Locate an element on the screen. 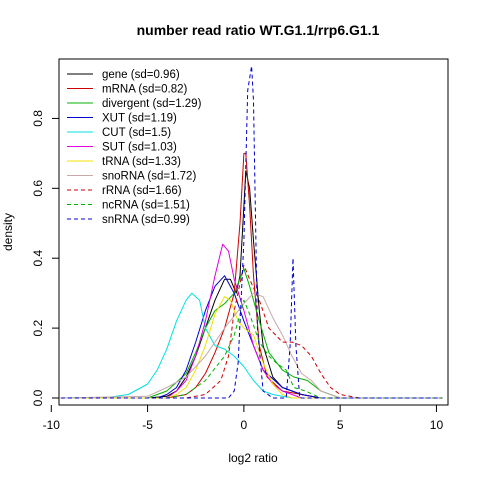  legend-label-4: CUT (sd=1.5) is located at coordinates (136, 133).